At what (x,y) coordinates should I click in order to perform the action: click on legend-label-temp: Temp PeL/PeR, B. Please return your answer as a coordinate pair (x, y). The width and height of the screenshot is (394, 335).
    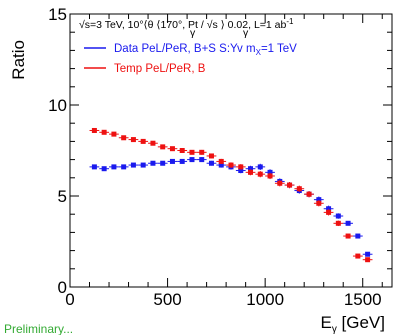
    Looking at the image, I should click on (160, 69).